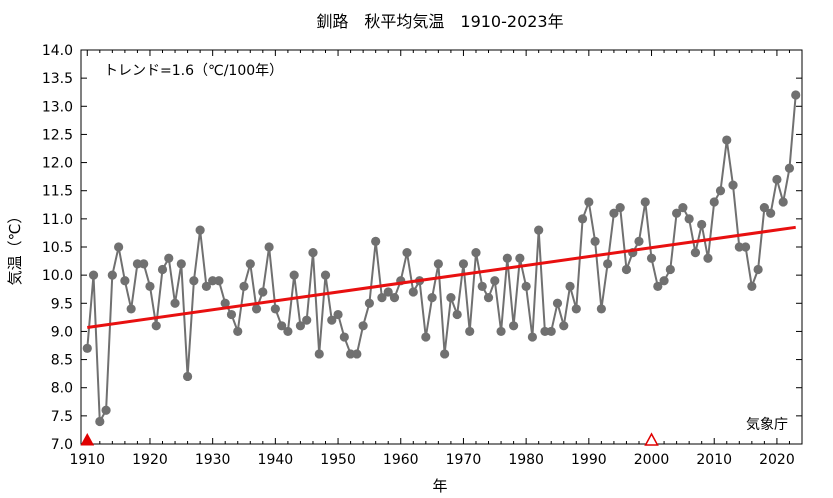  I want to click on x-axis-label: 年, so click(439, 486).